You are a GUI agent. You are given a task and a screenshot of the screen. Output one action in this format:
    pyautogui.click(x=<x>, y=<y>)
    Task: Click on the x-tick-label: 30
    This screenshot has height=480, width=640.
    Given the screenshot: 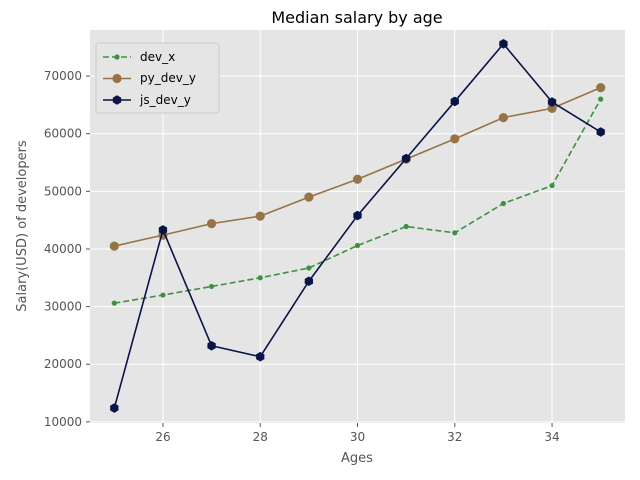 What is the action you would take?
    pyautogui.click(x=357, y=437)
    